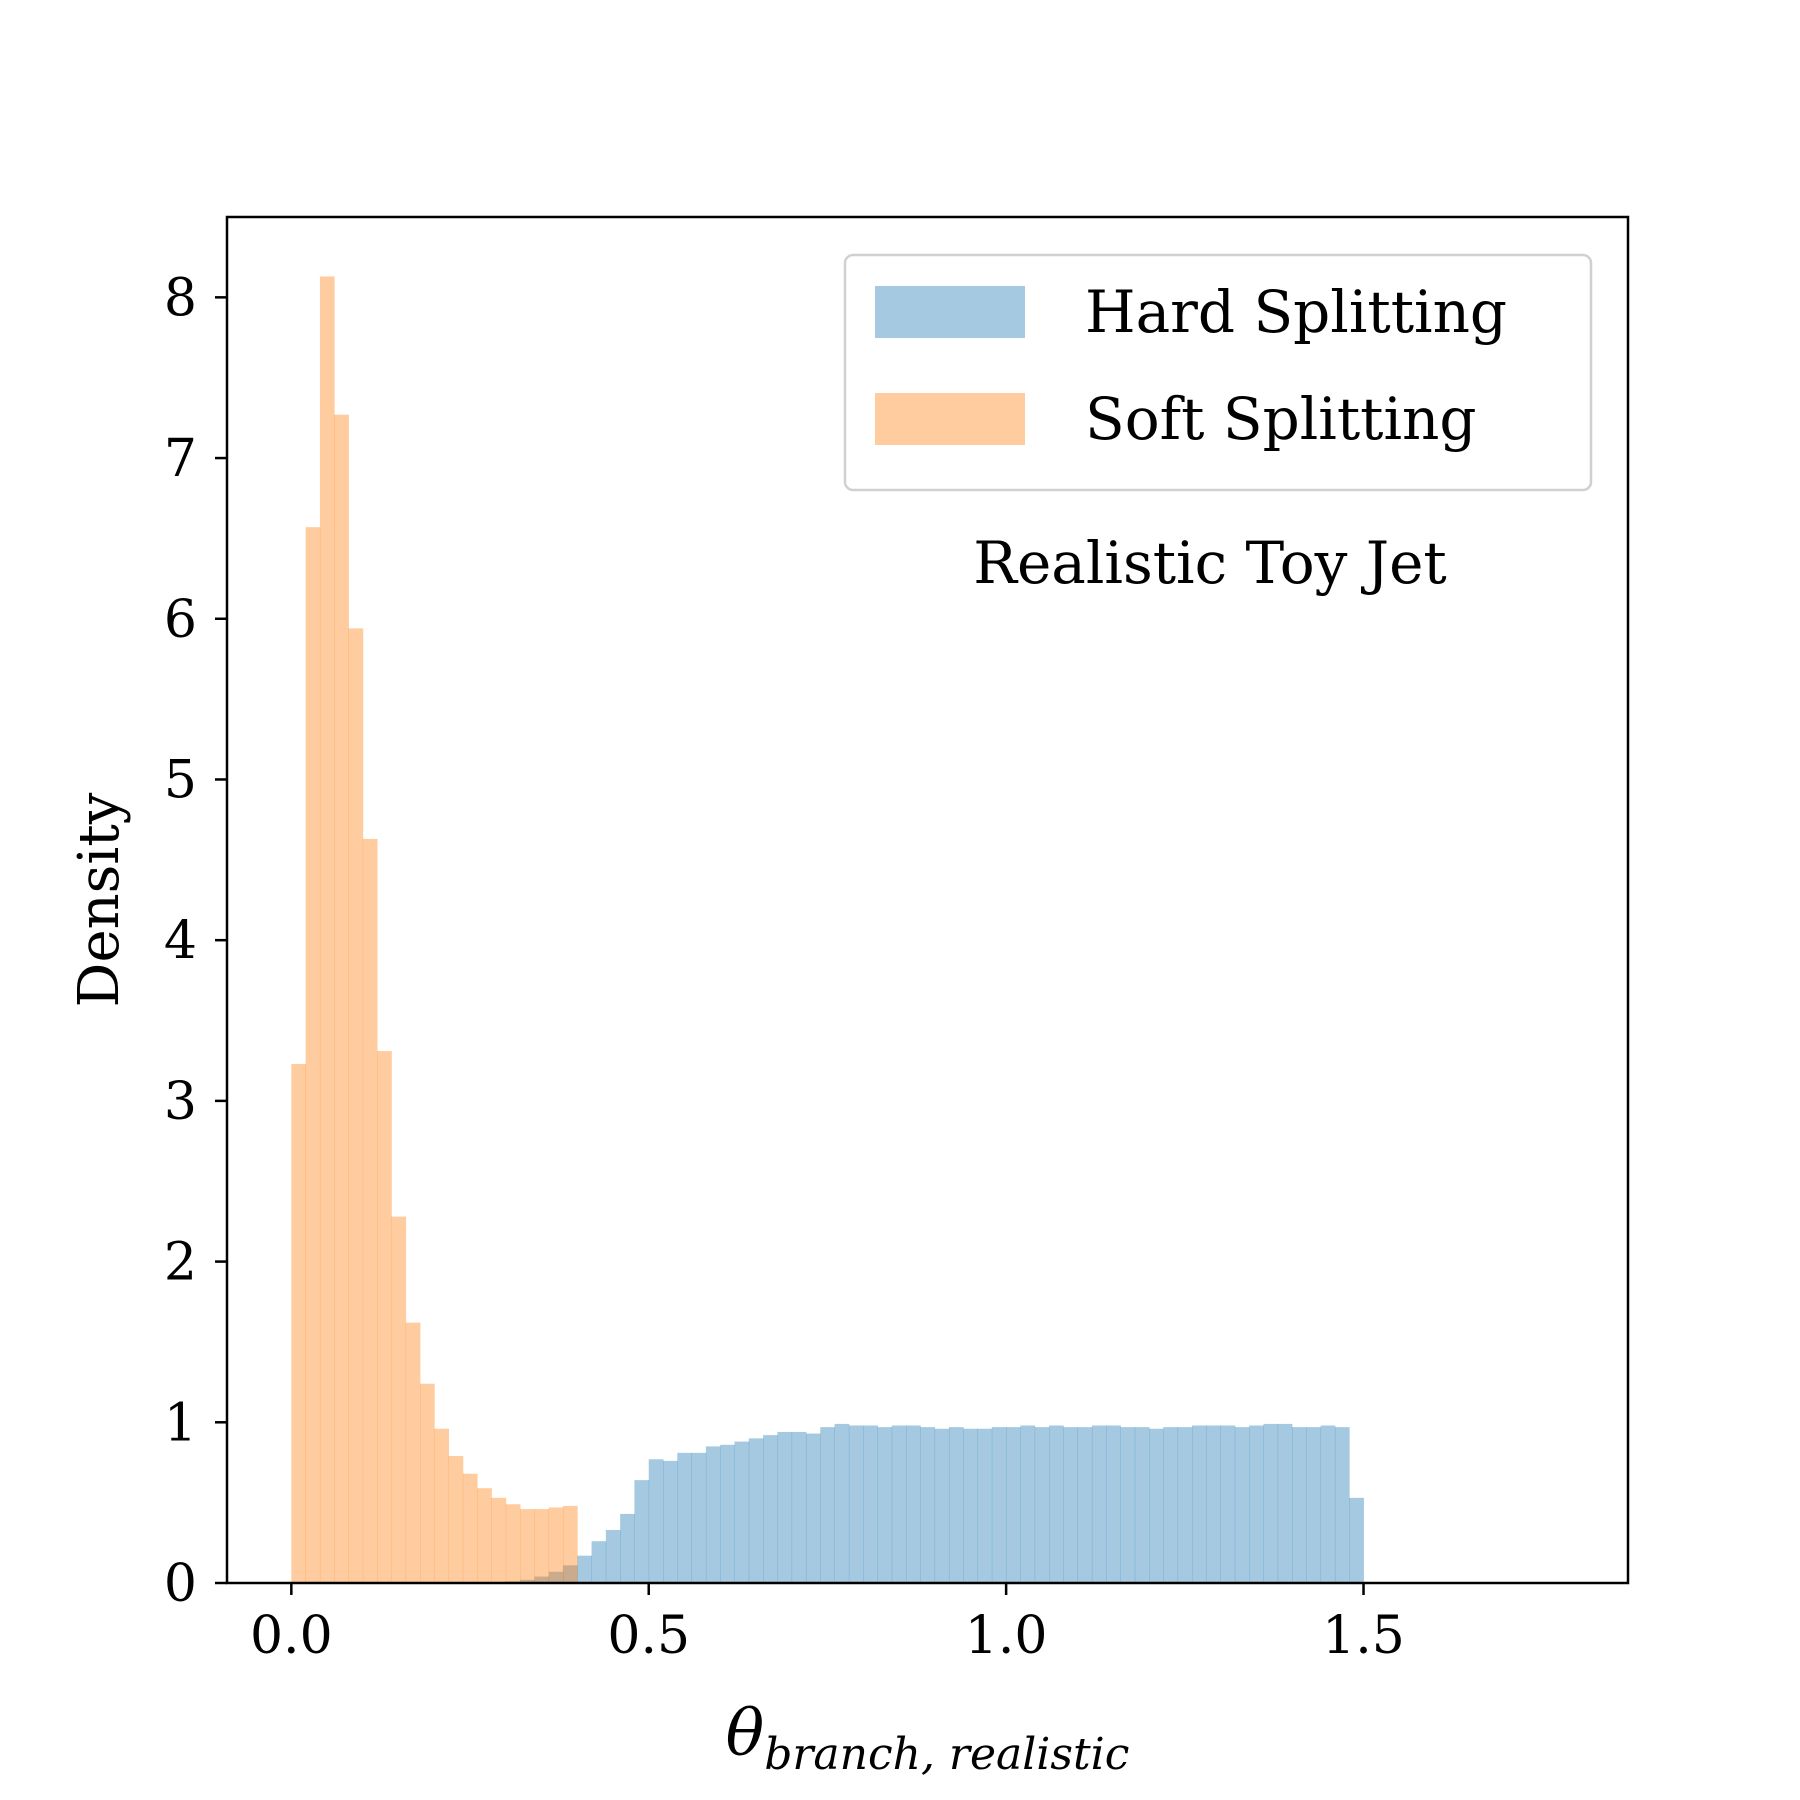 This screenshot has width=1800, height=1800. I want to click on legend-box, so click(1218, 372).